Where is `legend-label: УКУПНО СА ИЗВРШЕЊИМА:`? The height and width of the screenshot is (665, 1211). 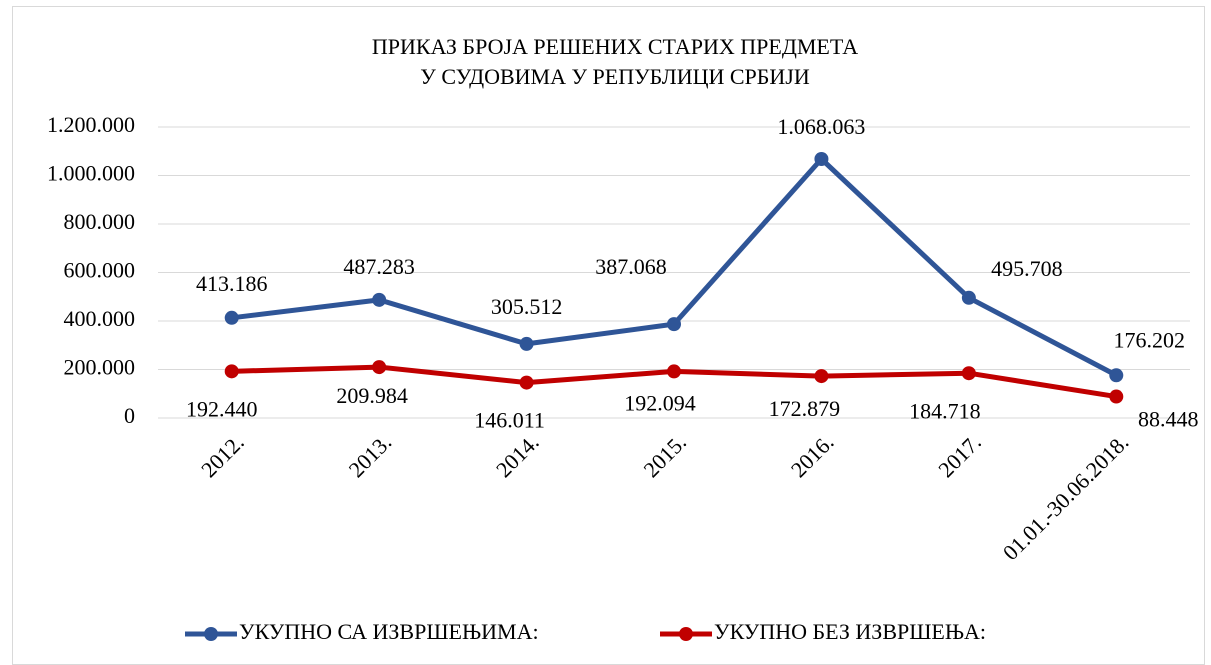 legend-label: УКУПНО СА ИЗВРШЕЊИМА: is located at coordinates (389, 631).